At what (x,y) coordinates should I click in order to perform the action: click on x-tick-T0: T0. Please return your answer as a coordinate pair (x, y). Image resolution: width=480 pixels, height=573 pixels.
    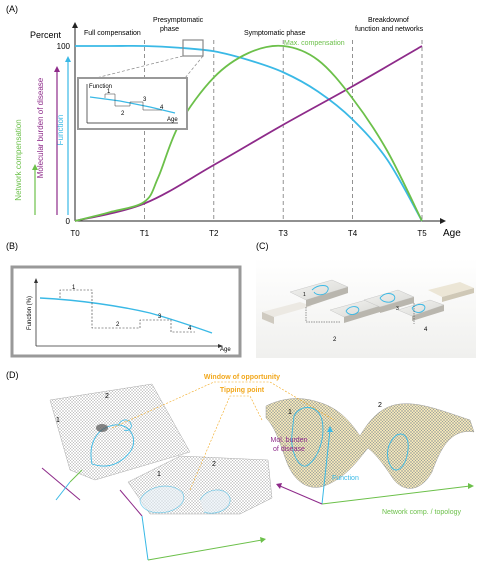
    Looking at the image, I should click on (75, 233).